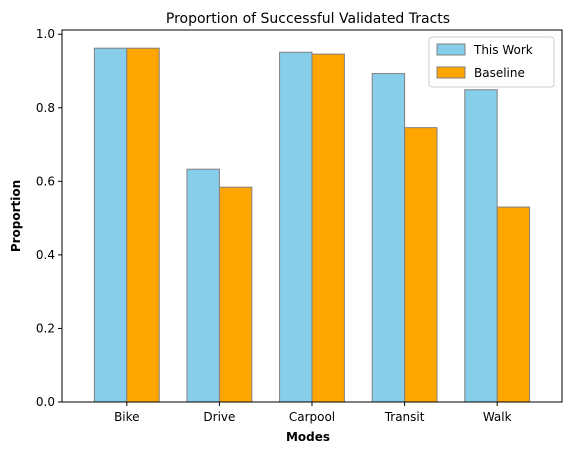 The width and height of the screenshot is (567, 455). I want to click on bar-this-work-walk, so click(481, 246).